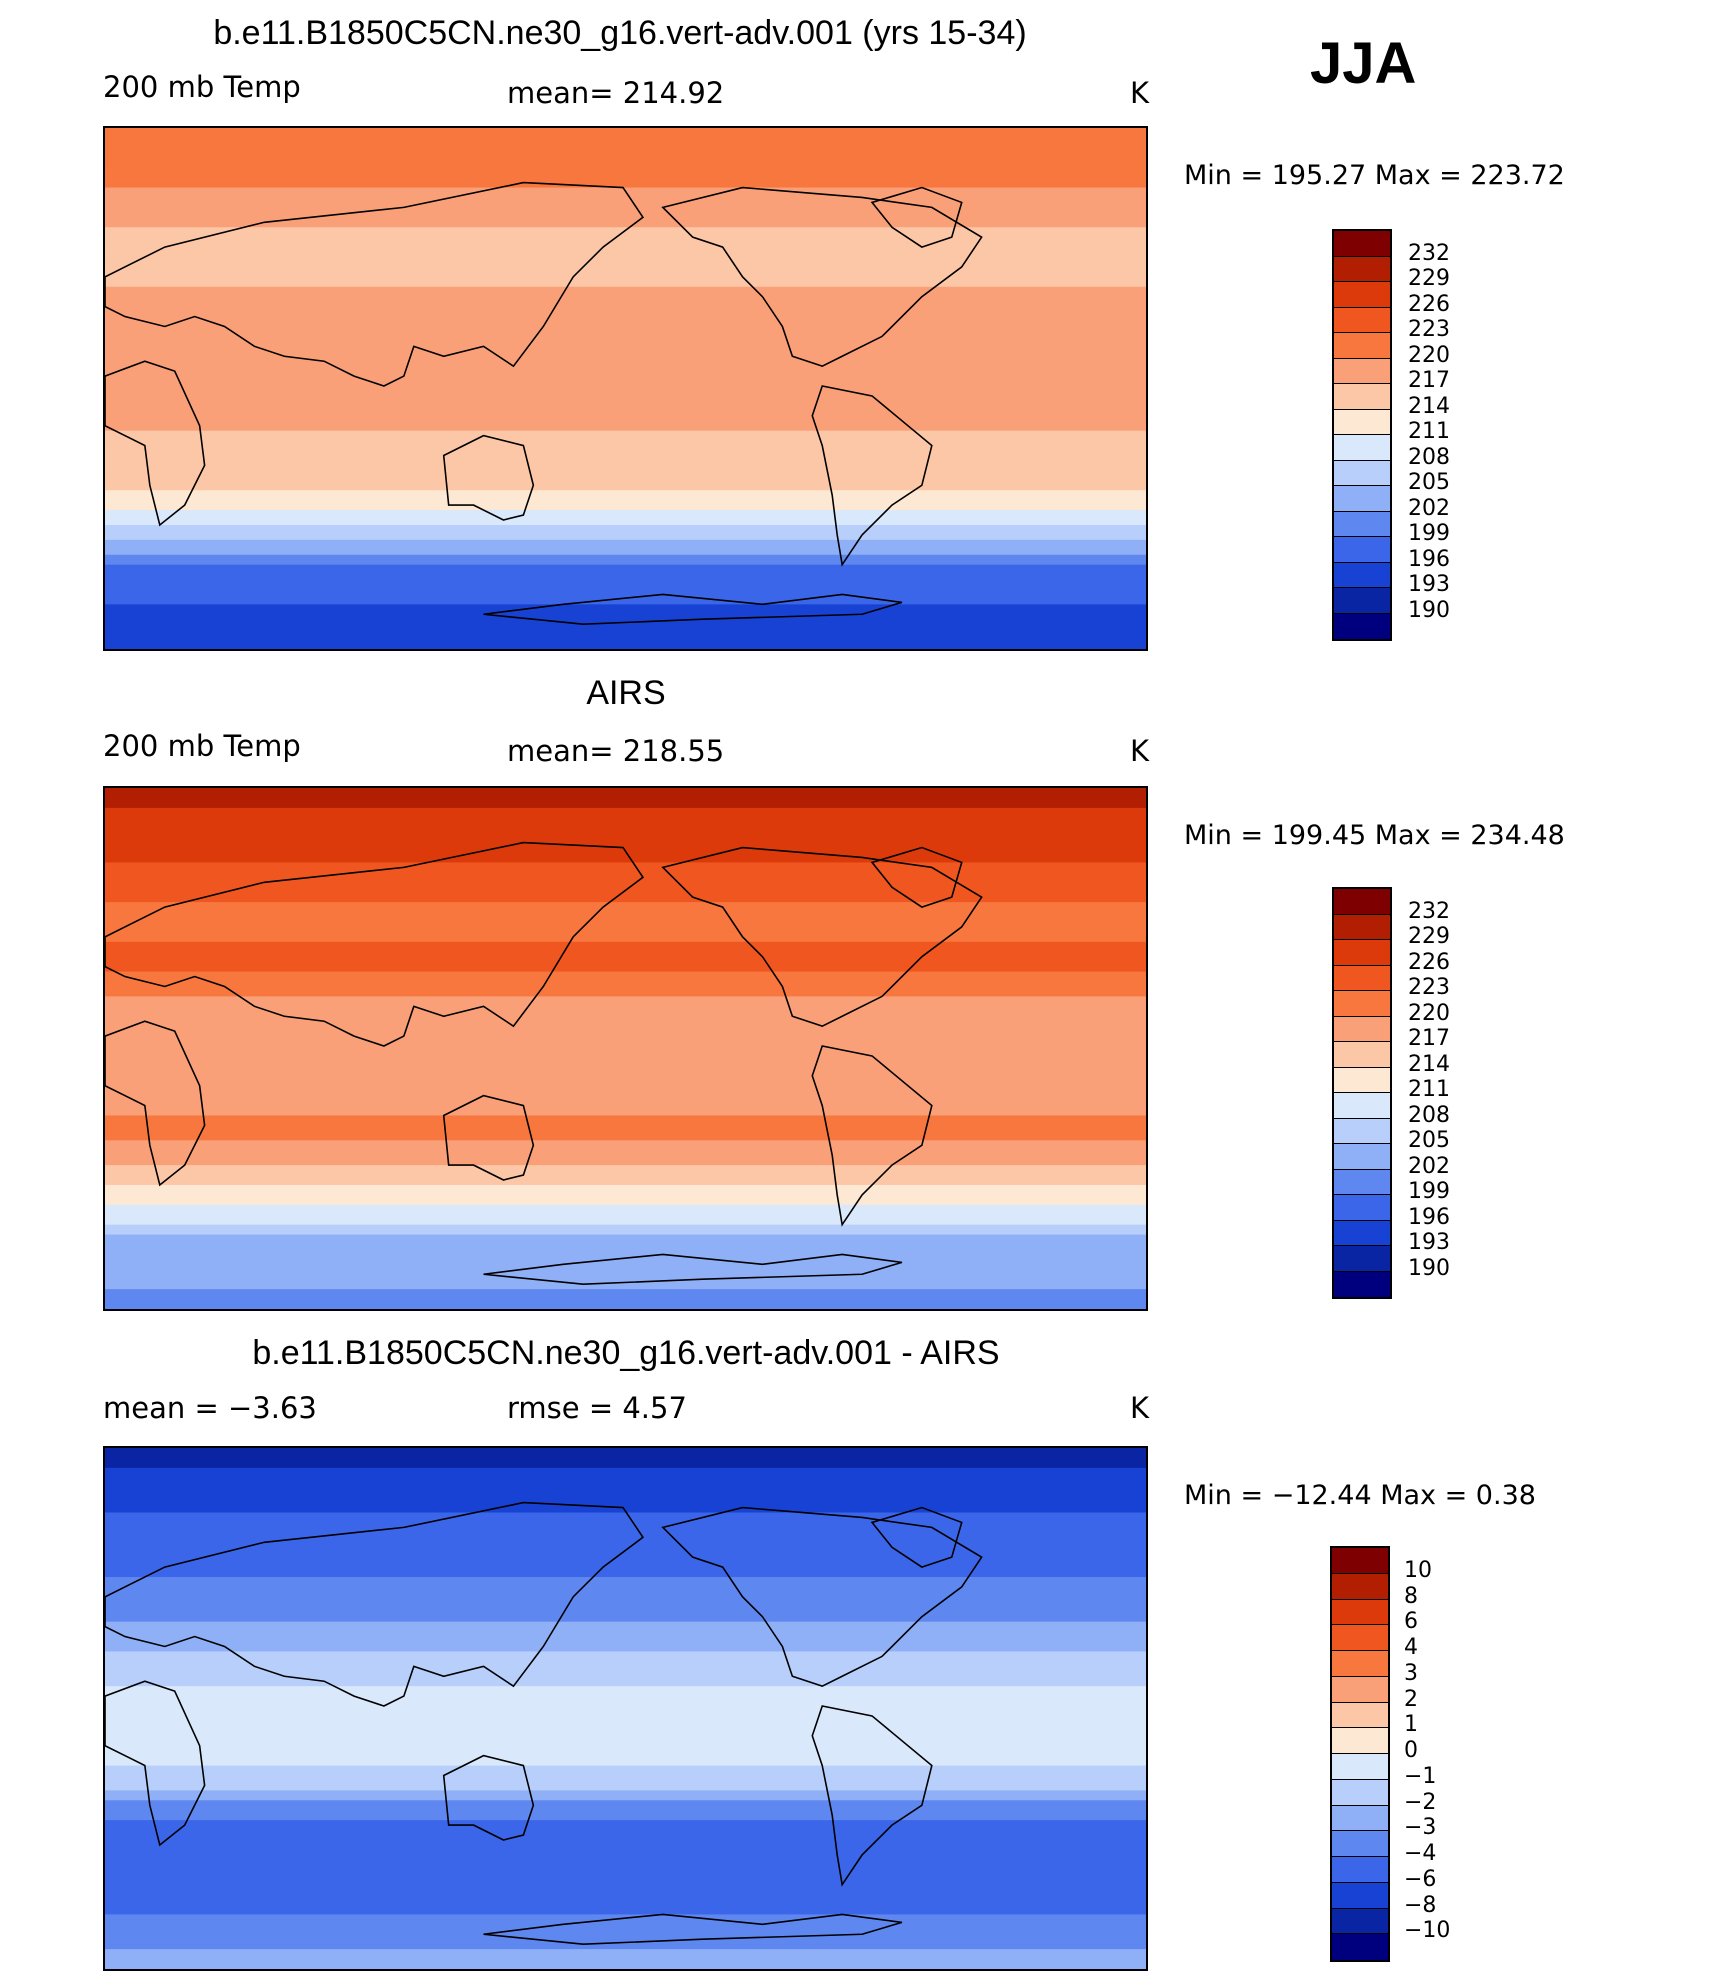  Describe the element at coordinates (1429, 1268) in the screenshot. I see `colorbar-tick-label: 190` at that location.